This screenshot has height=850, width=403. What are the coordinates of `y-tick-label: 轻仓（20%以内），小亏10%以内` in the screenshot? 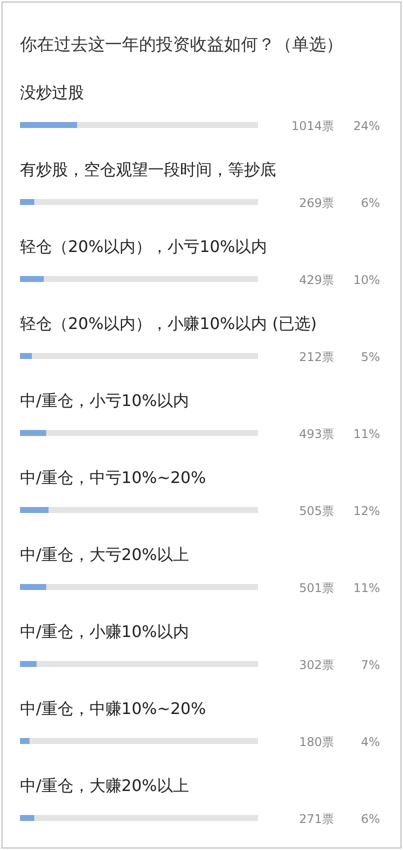 It's located at (144, 246).